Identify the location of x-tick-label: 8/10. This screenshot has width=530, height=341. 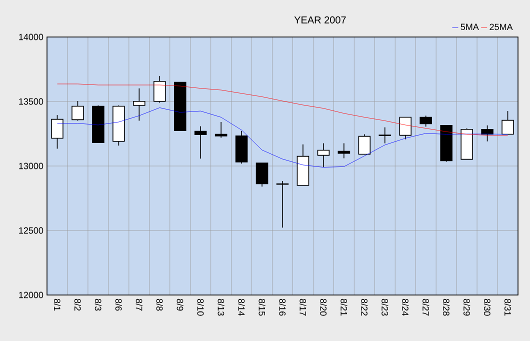
(200, 307).